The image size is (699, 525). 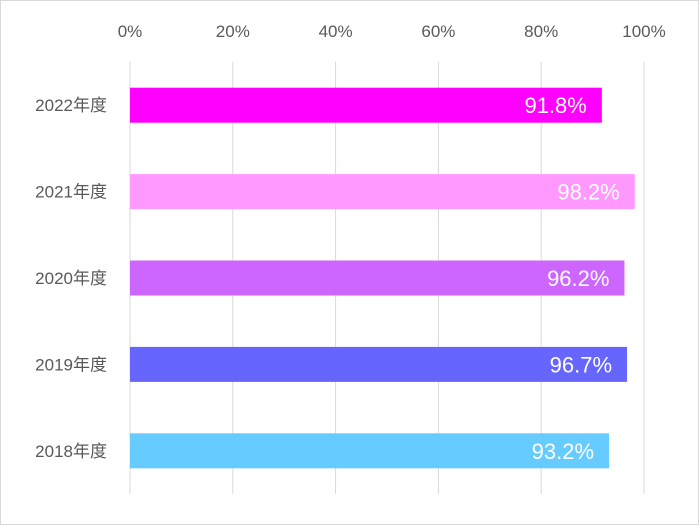 I want to click on x-tick-label-20: 20%, so click(x=233, y=31).